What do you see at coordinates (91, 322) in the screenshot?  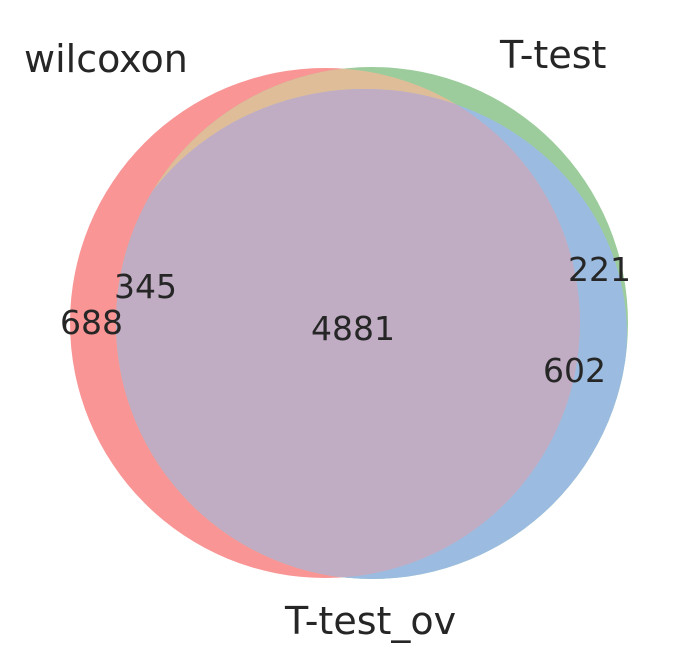 I see `count-wilcoxon-only: 688` at bounding box center [91, 322].